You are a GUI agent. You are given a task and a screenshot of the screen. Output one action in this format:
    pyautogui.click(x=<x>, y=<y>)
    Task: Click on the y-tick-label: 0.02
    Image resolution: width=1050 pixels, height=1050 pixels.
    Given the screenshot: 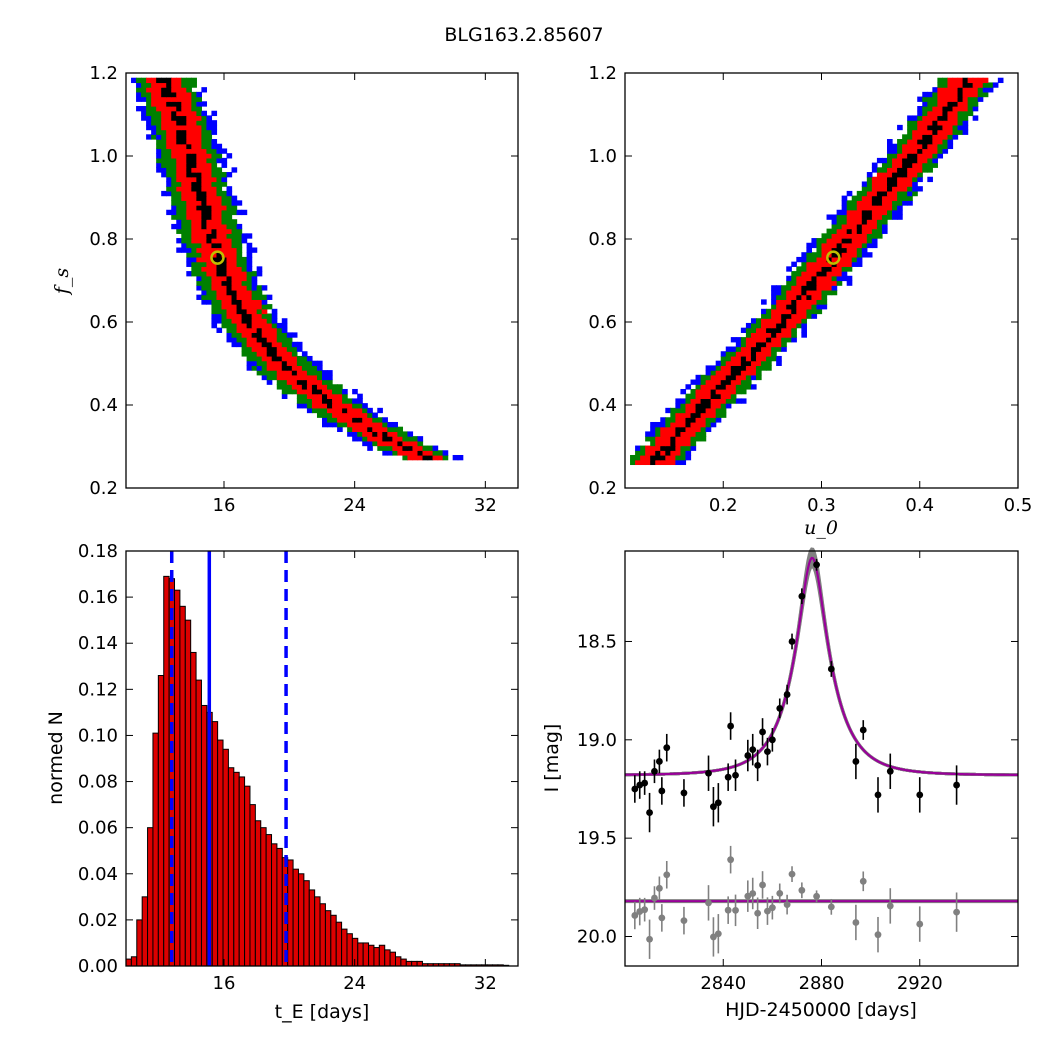 What is the action you would take?
    pyautogui.click(x=98, y=920)
    